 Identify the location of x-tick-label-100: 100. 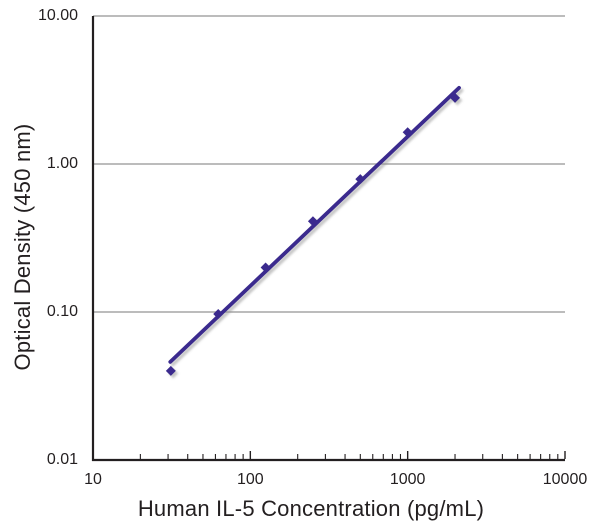
(250, 479).